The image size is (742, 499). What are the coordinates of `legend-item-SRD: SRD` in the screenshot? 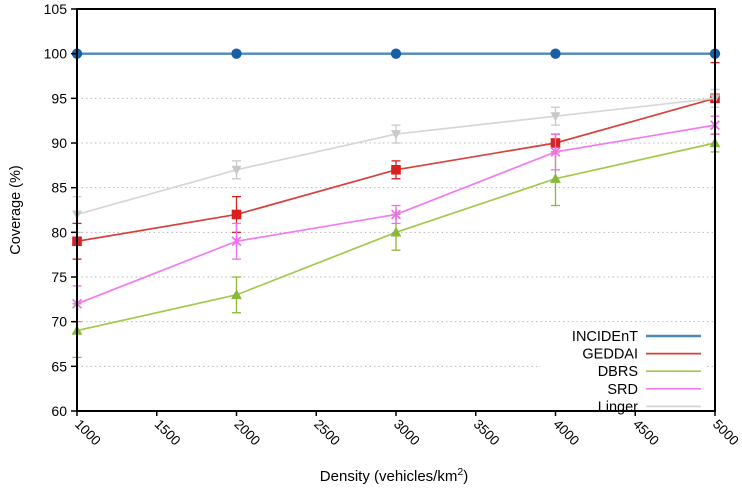 It's located at (654, 390).